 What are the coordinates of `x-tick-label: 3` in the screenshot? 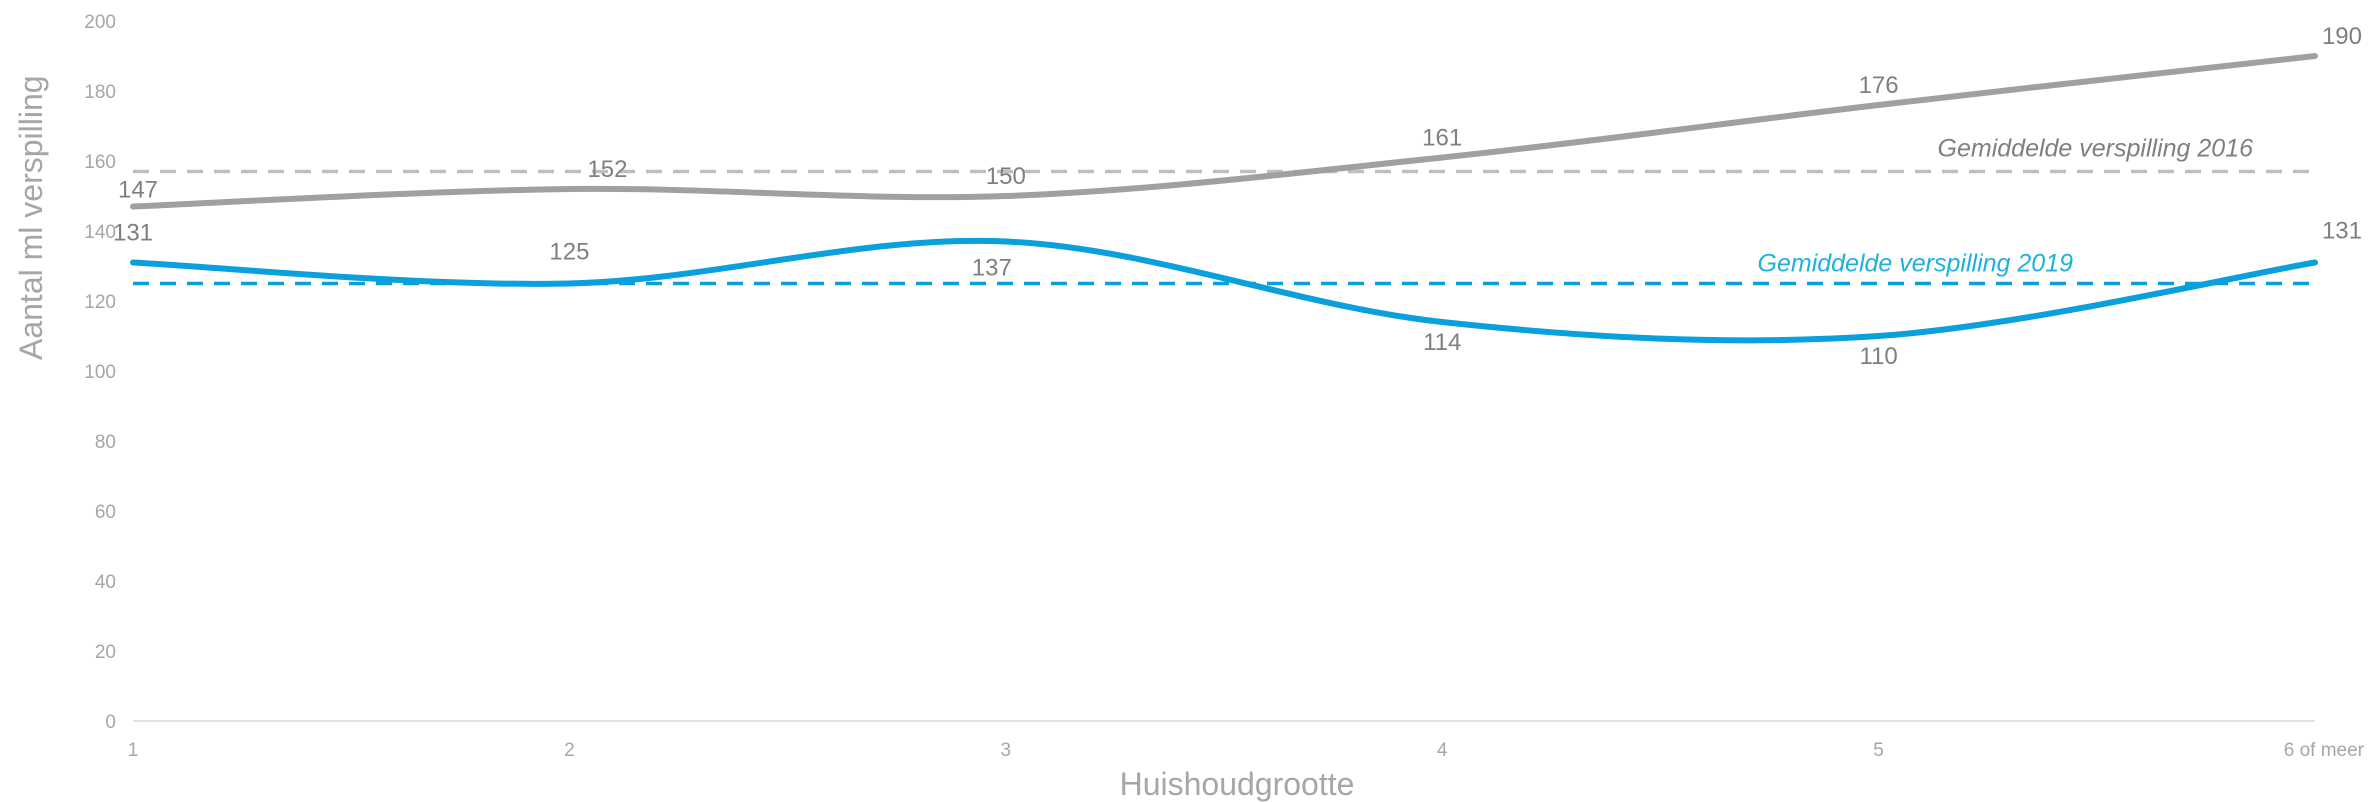 It's located at (1006, 750).